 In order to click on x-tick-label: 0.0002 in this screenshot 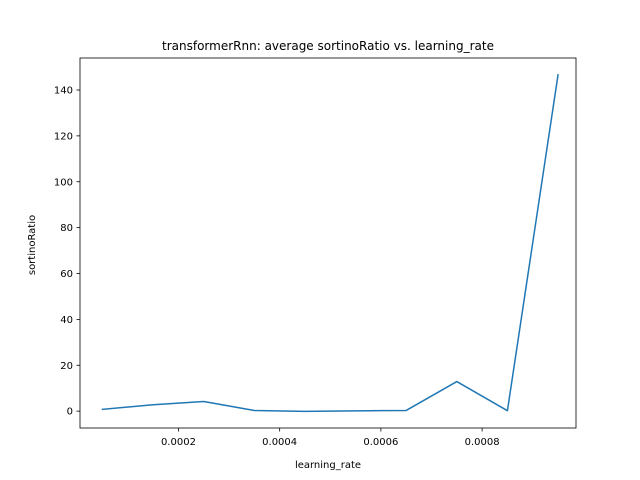, I will do `click(178, 442)`.